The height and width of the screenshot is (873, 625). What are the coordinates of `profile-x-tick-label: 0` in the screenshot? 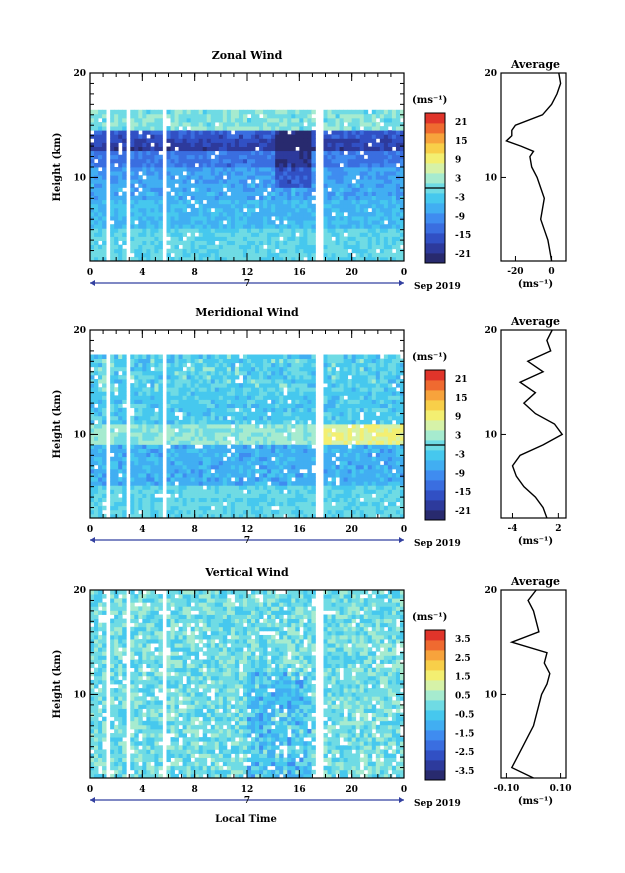 It's located at (551, 272).